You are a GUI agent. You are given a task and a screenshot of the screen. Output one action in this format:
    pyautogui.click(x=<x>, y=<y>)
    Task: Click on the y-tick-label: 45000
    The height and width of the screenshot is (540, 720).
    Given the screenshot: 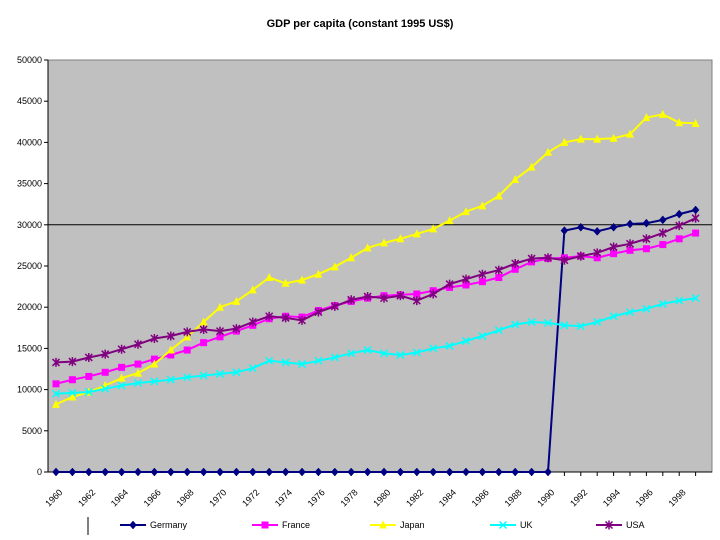 What is the action you would take?
    pyautogui.click(x=29, y=101)
    